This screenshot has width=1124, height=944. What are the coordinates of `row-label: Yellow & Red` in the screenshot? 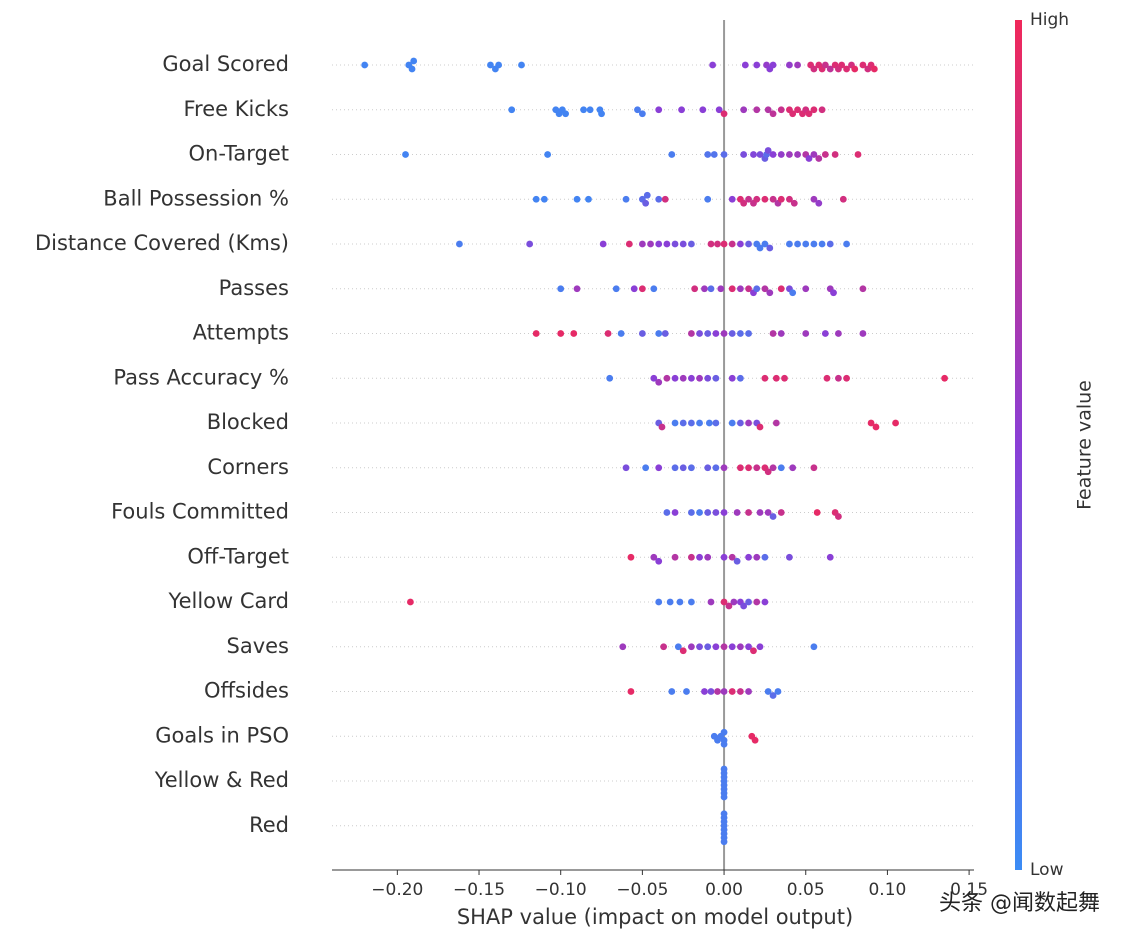 It's located at (221, 780).